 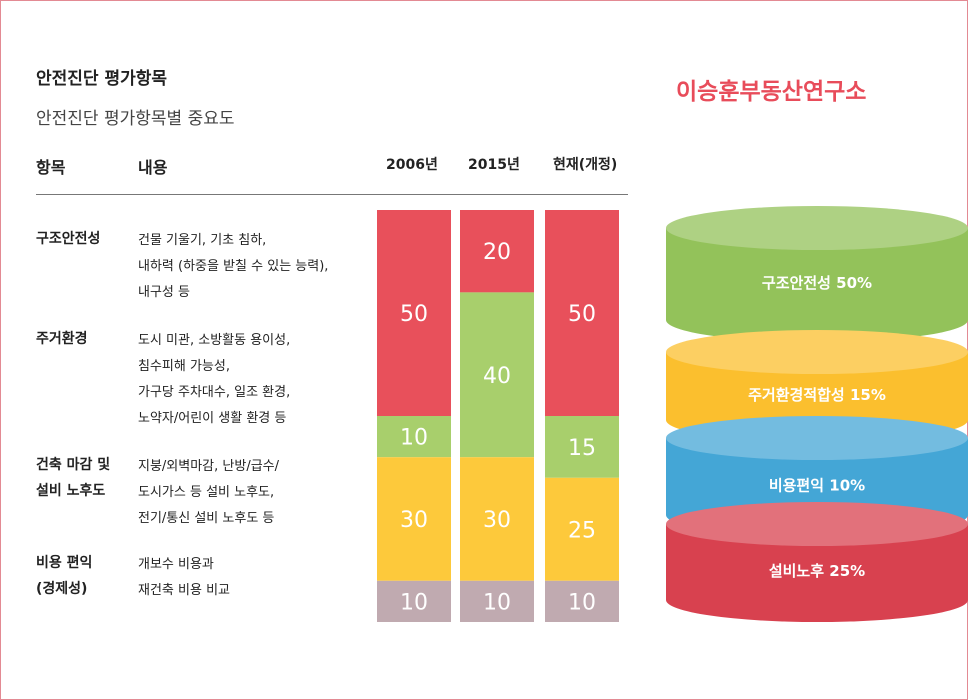 What do you see at coordinates (214, 392) in the screenshot?
I see `desc-line: 가구당 주차대수, 일조 환경,` at bounding box center [214, 392].